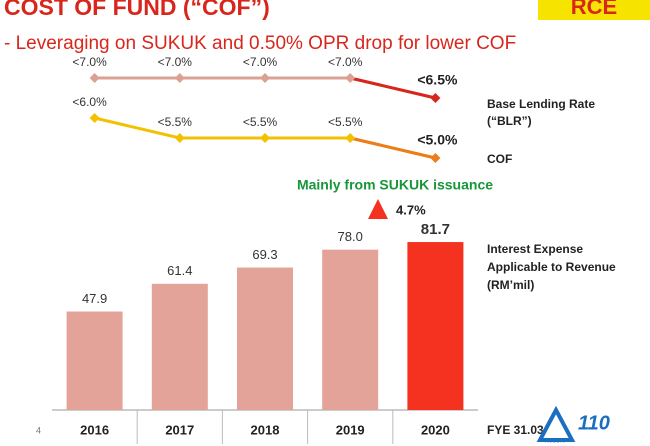 The height and width of the screenshot is (446, 650). What do you see at coordinates (515, 430) in the screenshot?
I see `fye-label: FYE 31.03` at bounding box center [515, 430].